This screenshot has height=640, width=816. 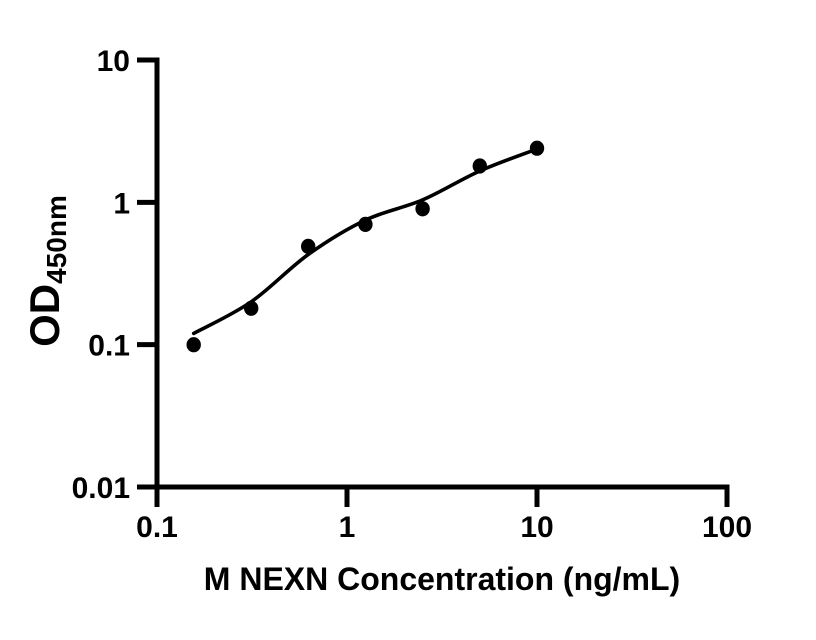 What do you see at coordinates (536, 527) in the screenshot?
I see `x-tick-label: 10` at bounding box center [536, 527].